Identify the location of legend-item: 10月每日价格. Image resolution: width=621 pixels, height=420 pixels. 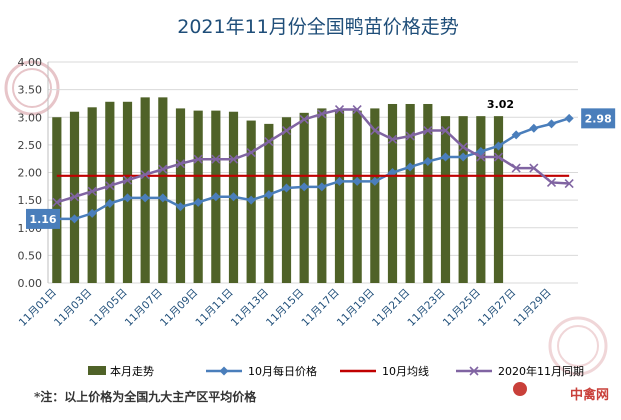
(261, 371).